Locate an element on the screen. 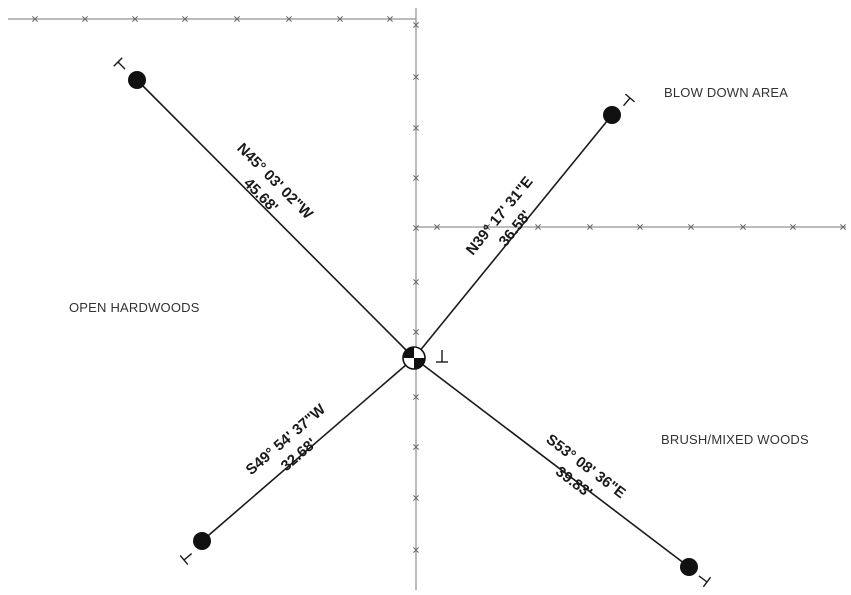 The image size is (851, 595). area-open-hardwoods: OPEN HARDWOODS is located at coordinates (134, 307).